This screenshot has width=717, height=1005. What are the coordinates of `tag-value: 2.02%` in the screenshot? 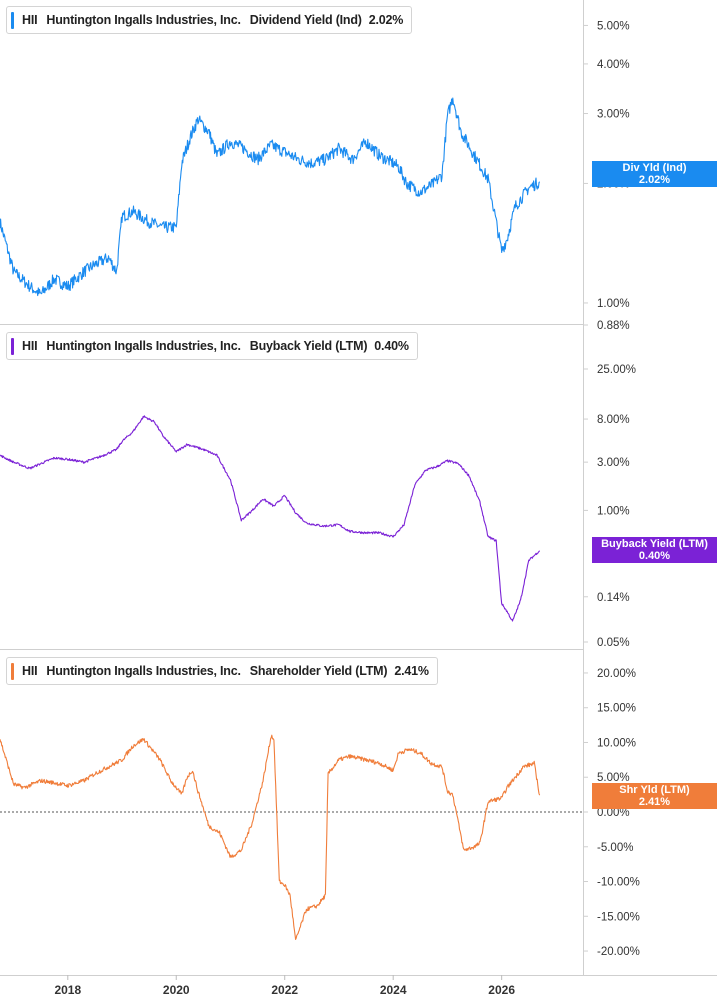 It's located at (654, 180).